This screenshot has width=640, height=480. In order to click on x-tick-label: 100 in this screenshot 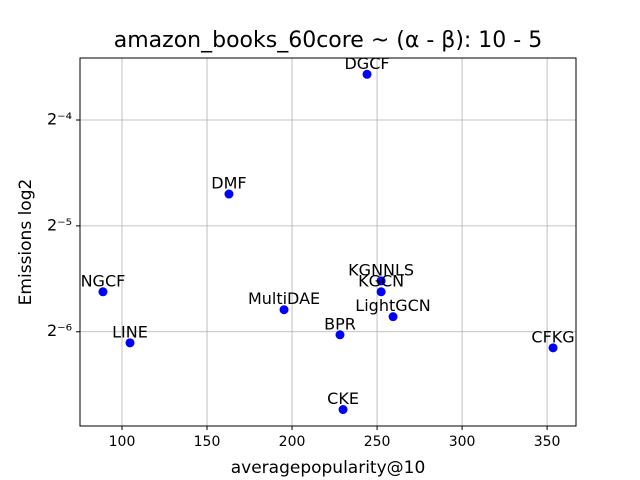, I will do `click(122, 442)`.